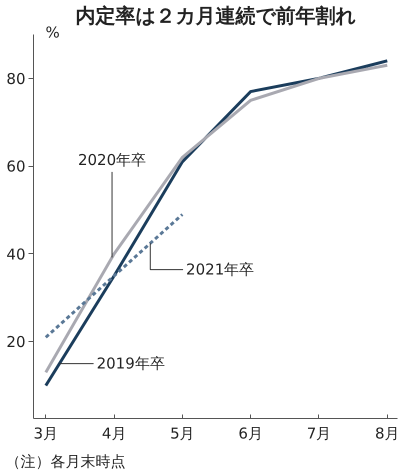  What do you see at coordinates (182, 433) in the screenshot?
I see `x-tick-label: 5月` at bounding box center [182, 433].